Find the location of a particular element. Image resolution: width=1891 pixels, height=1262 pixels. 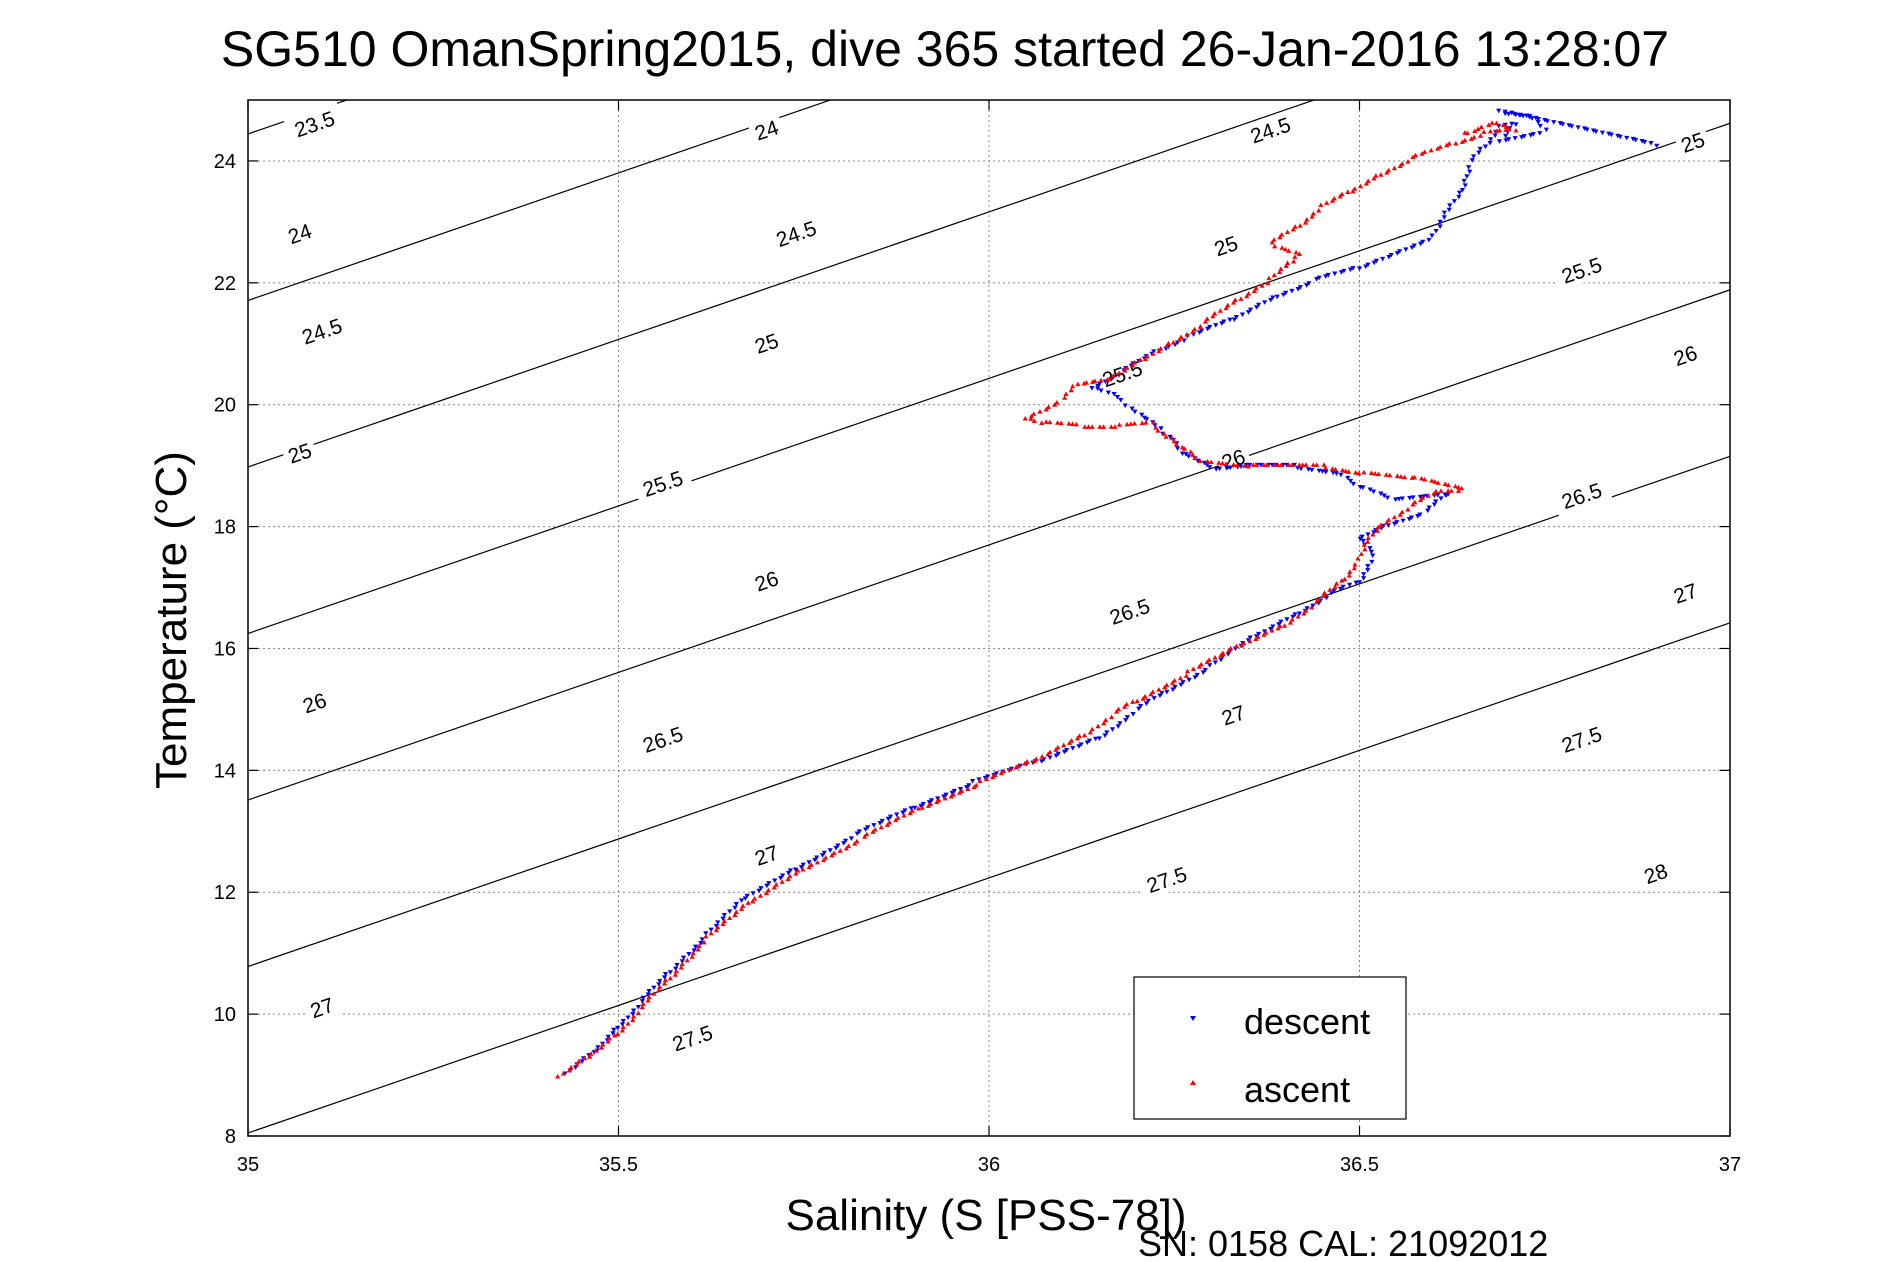

y-tick-label: 24 is located at coordinates (225, 162).